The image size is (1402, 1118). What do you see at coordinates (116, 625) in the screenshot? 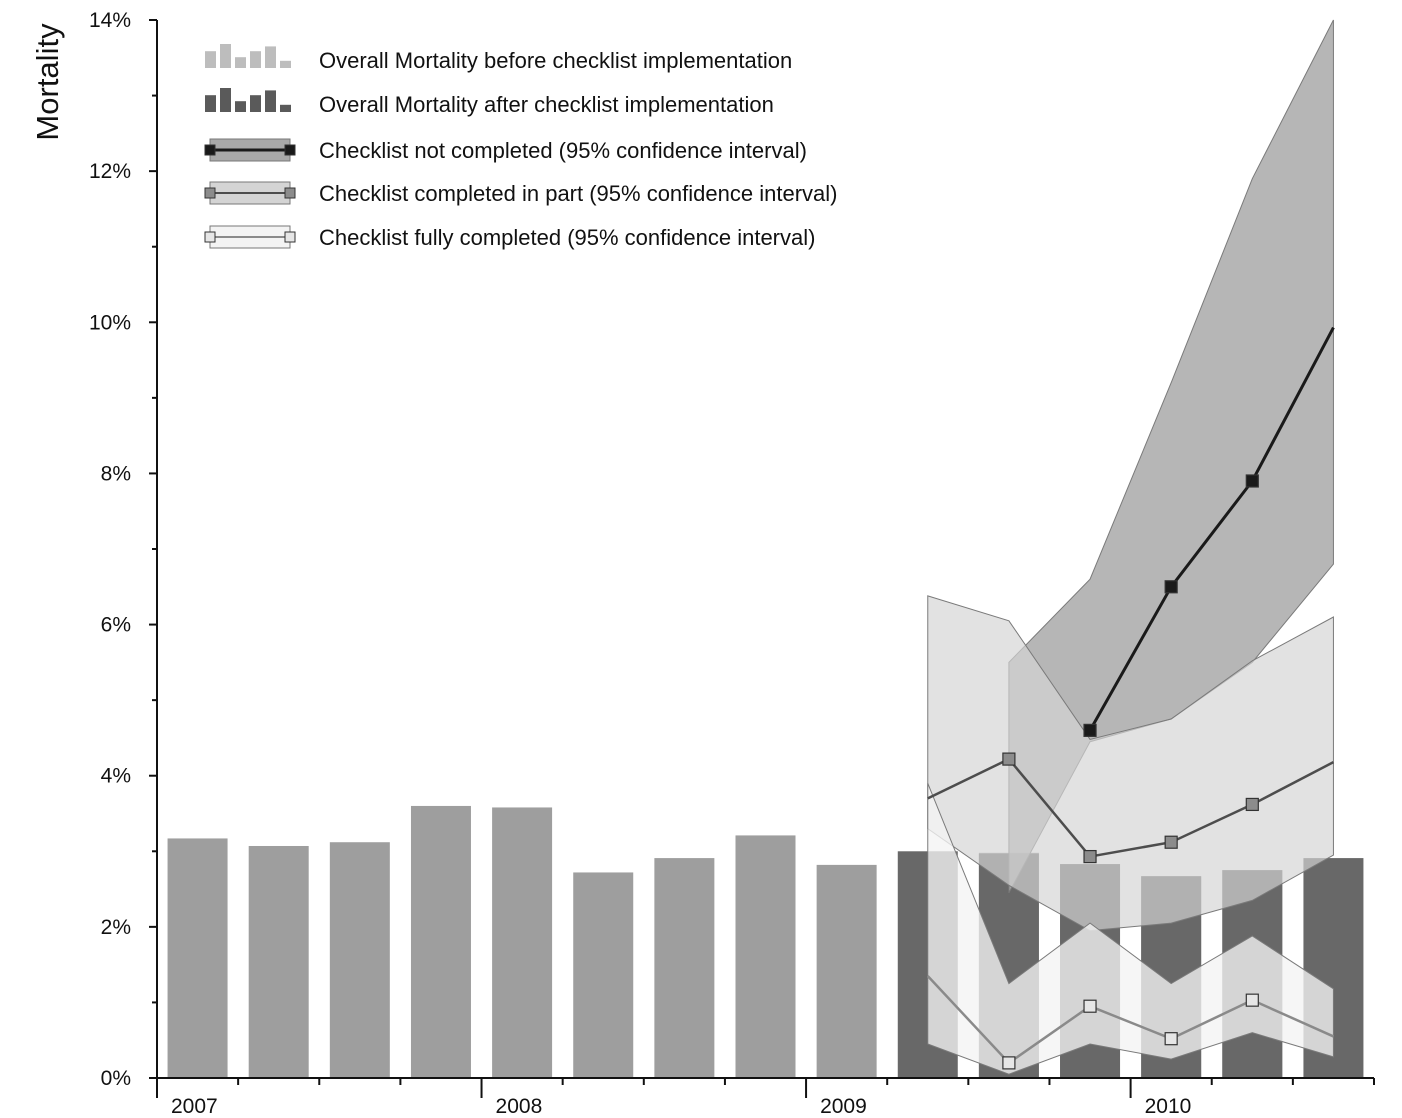
I see `y-tick-label: 6%` at bounding box center [116, 625].